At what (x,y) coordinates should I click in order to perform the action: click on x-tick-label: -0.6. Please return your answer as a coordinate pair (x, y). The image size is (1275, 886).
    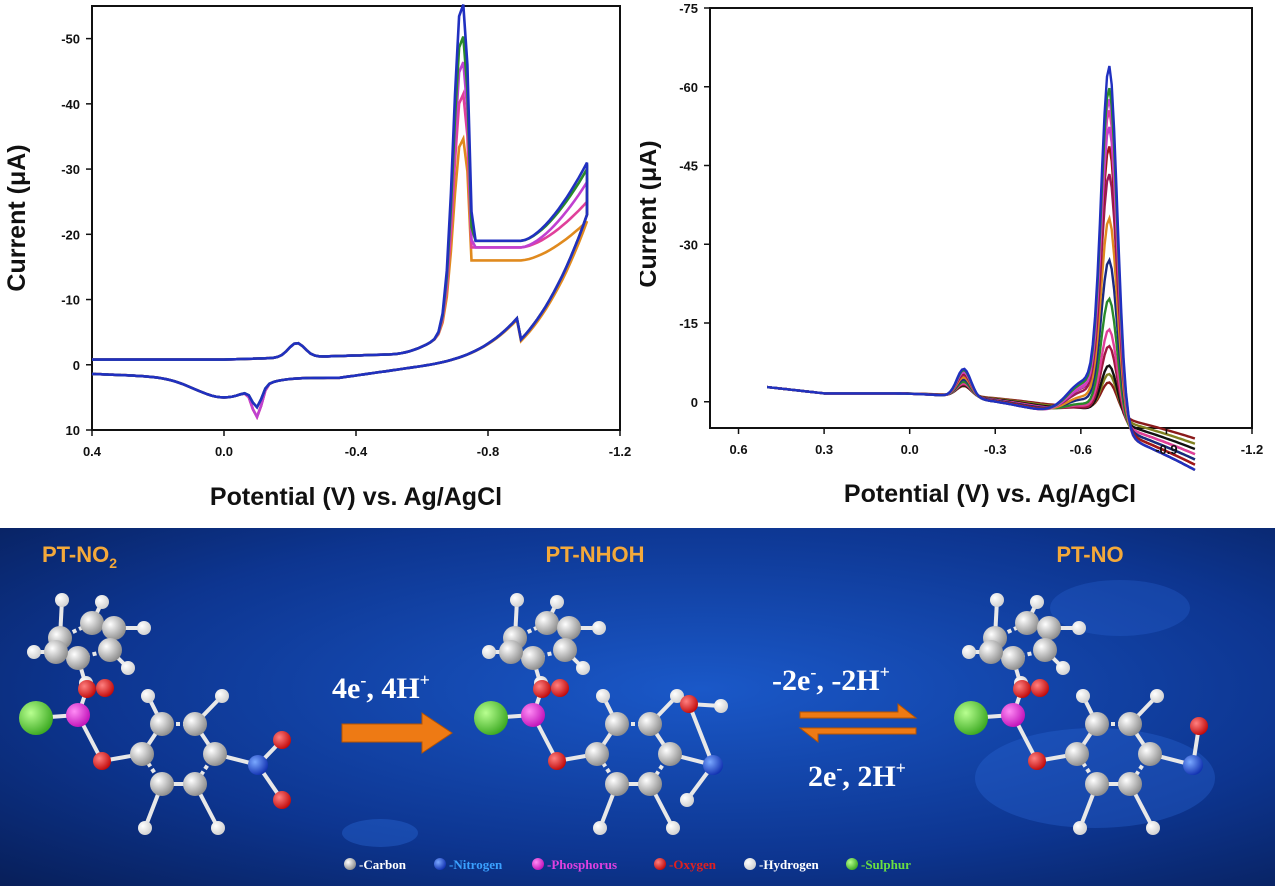
    Looking at the image, I should click on (1081, 449).